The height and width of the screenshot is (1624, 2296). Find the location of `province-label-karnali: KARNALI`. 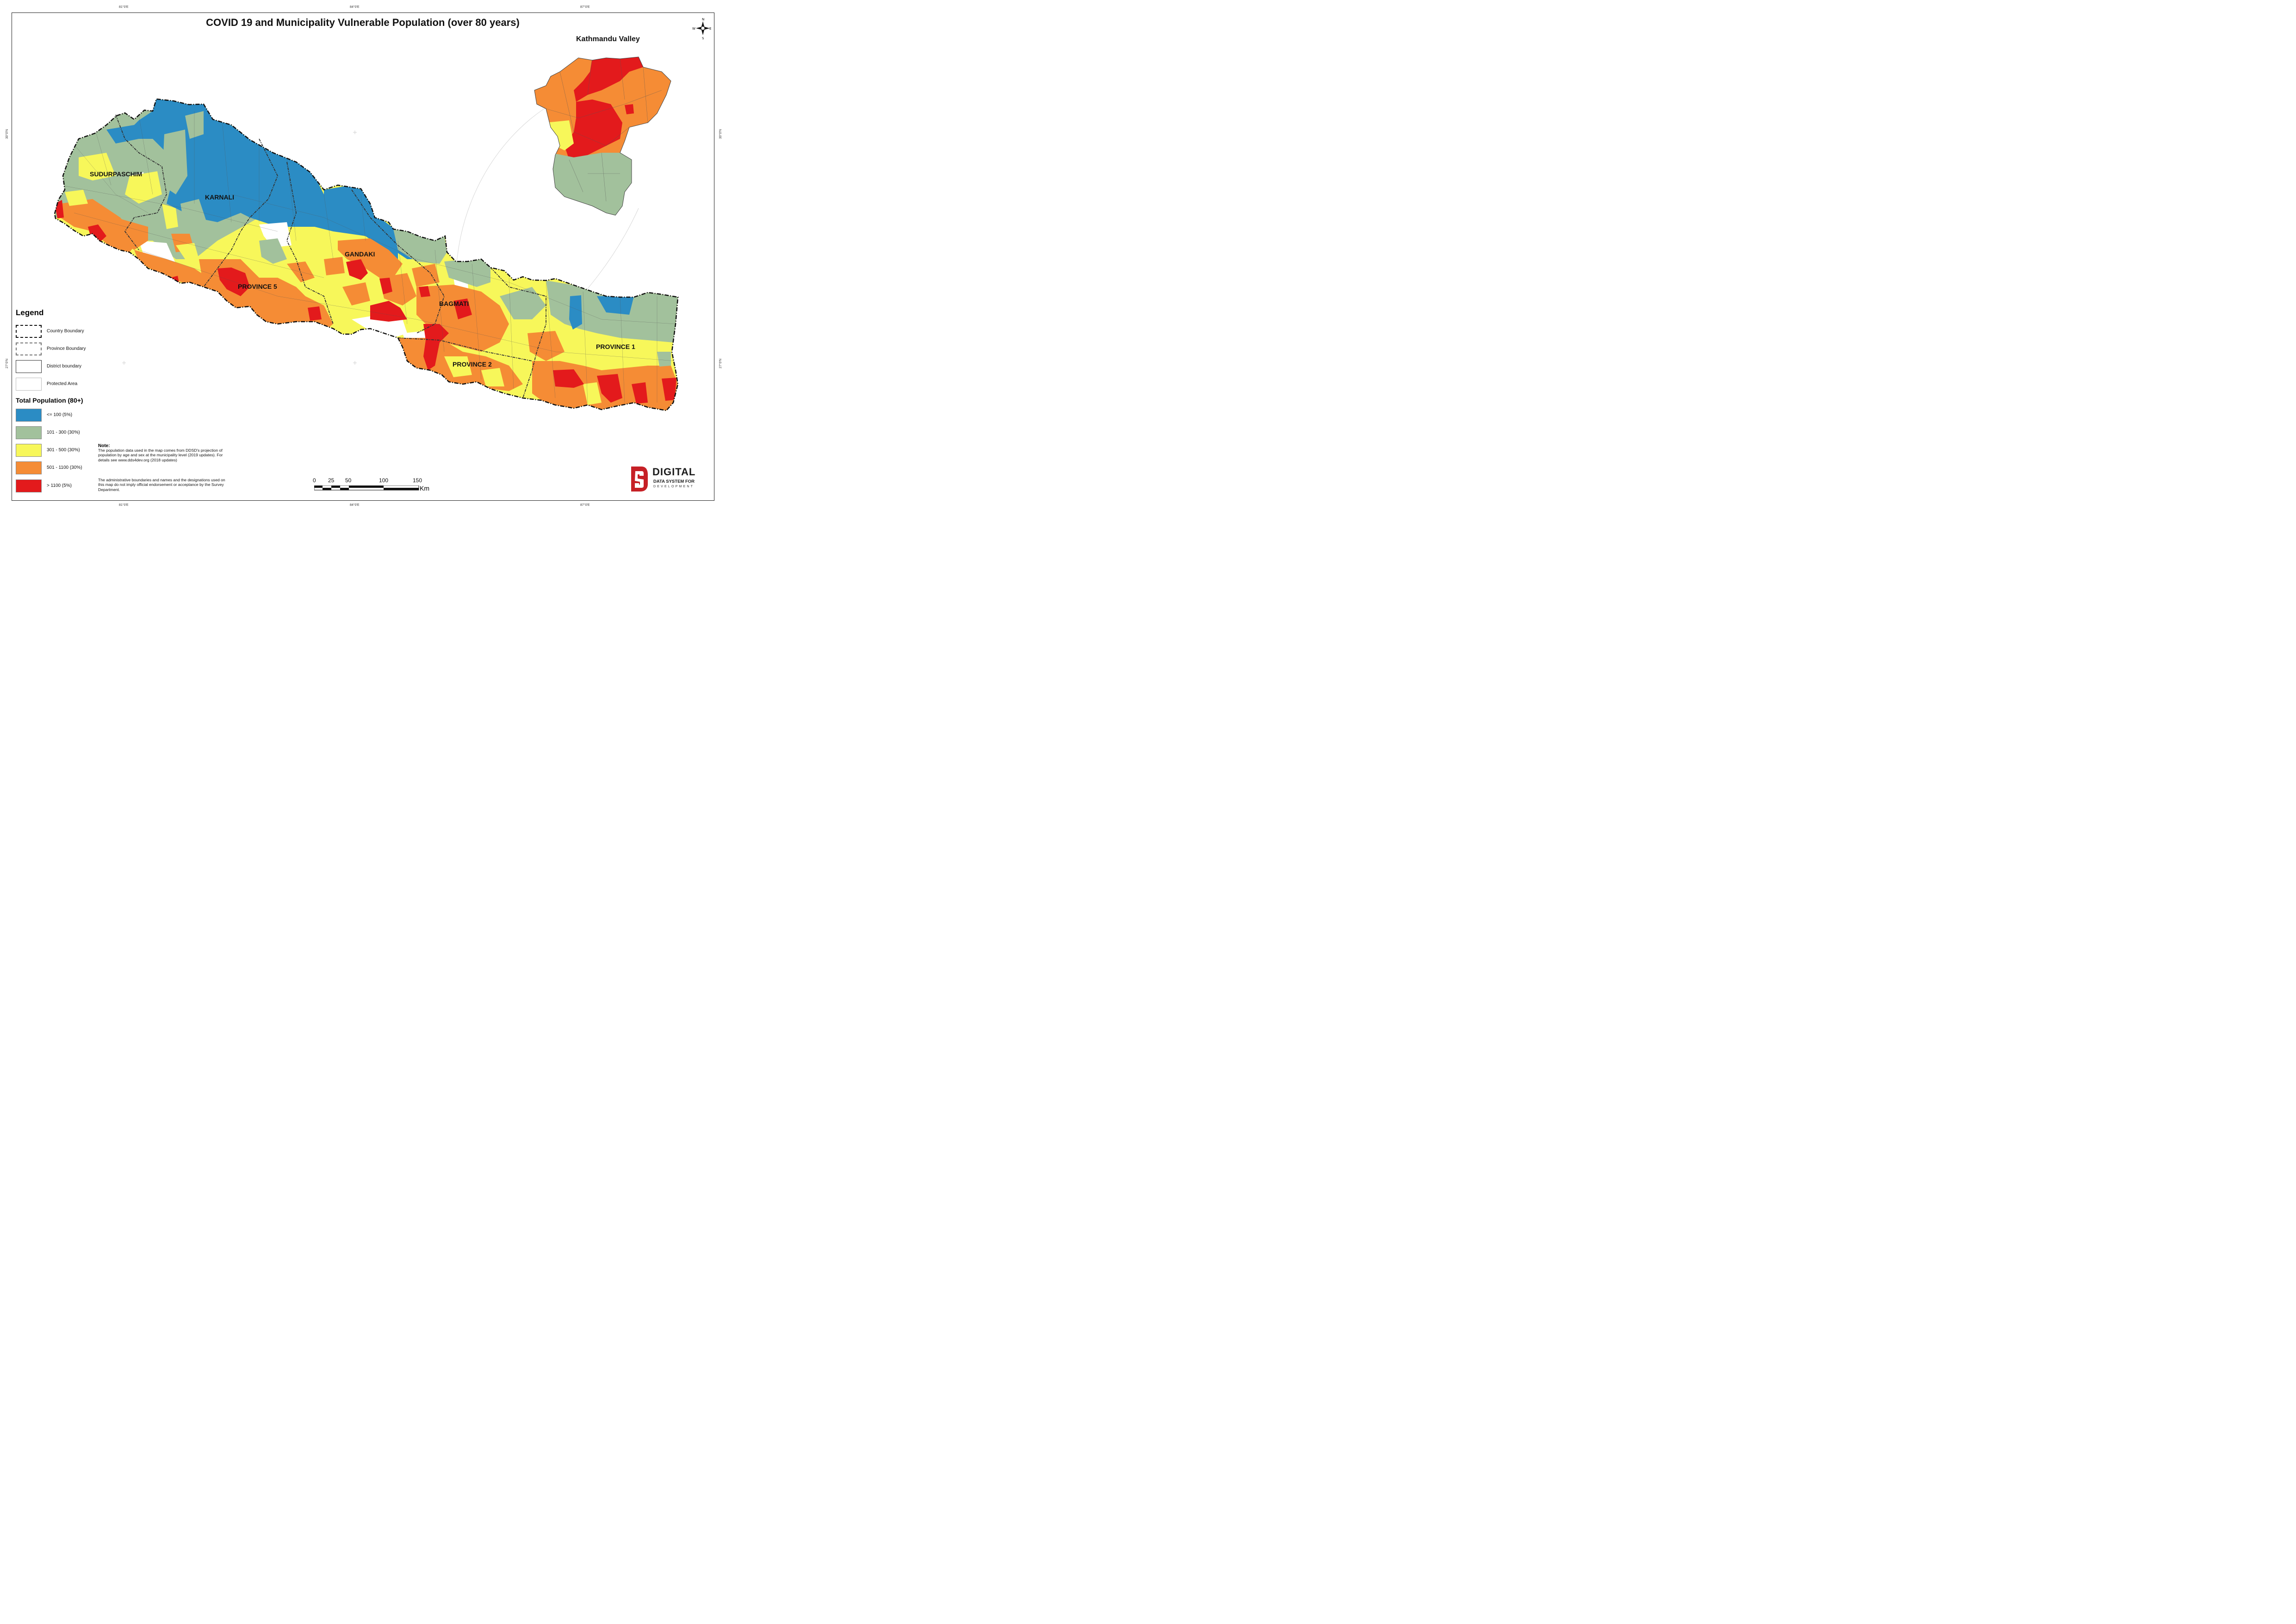

province-label-karnali: KARNALI is located at coordinates (220, 197).